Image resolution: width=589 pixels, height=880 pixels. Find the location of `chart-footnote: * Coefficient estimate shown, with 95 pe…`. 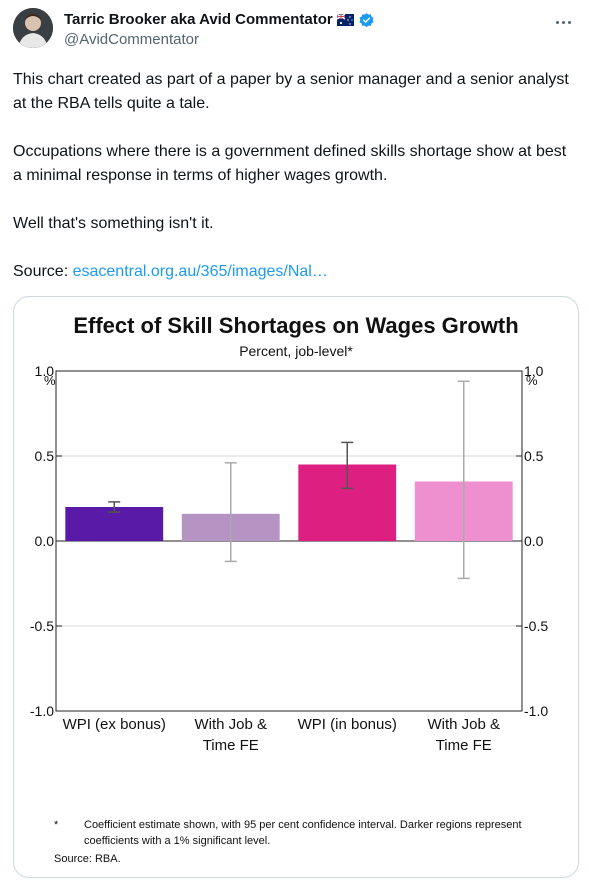

chart-footnote: * Coefficient estimate shown, with 95 pe… is located at coordinates (299, 833).